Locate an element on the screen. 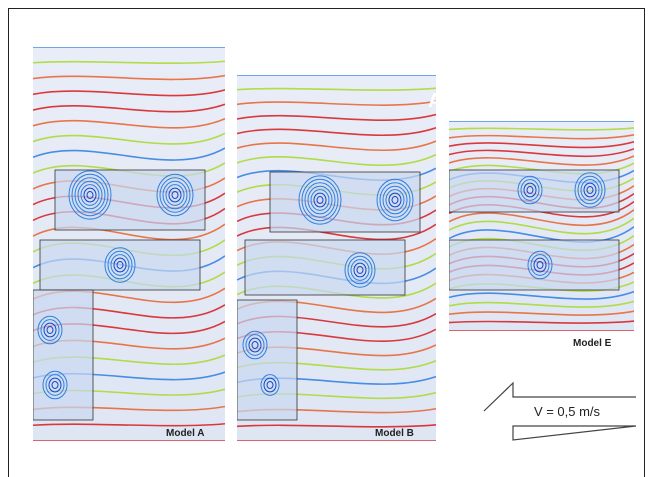 The image size is (653, 477). panel-label: Model A is located at coordinates (185, 433).